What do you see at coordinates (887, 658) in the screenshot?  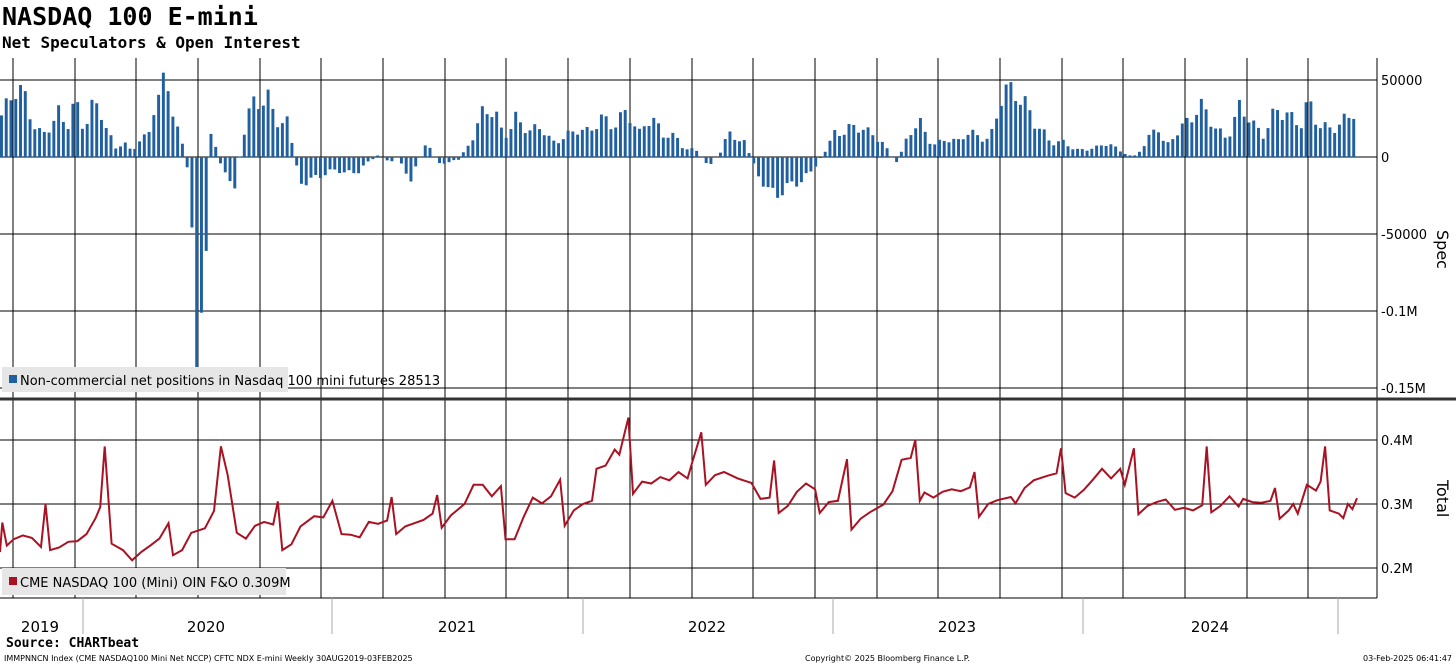 I see `footer-copyright: Copyright© 2025 Bloomberg Finance L.P.` at bounding box center [887, 658].